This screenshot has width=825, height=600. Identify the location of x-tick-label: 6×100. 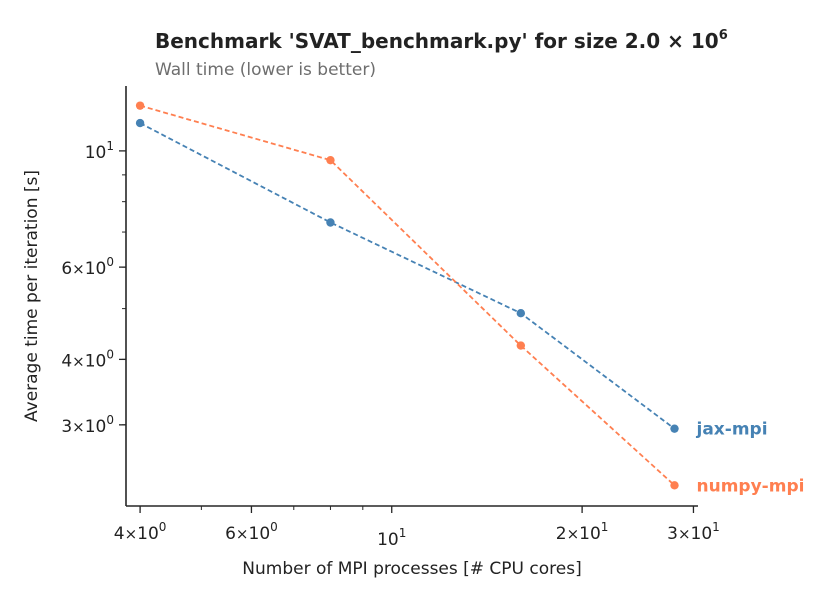
(251, 532).